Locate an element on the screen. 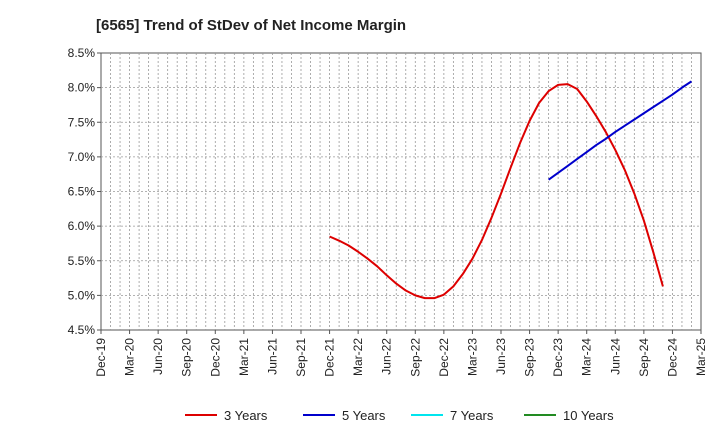  y-tick-label: 4.5% is located at coordinates (82, 330).